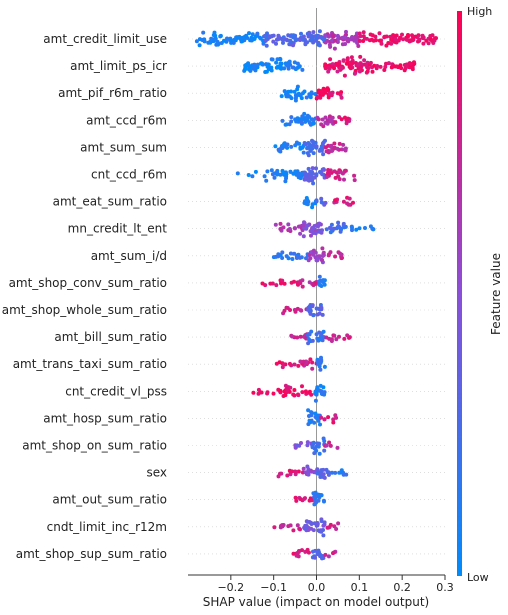 The height and width of the screenshot is (615, 508). I want to click on x-tick-label: 0.3, so click(445, 587).